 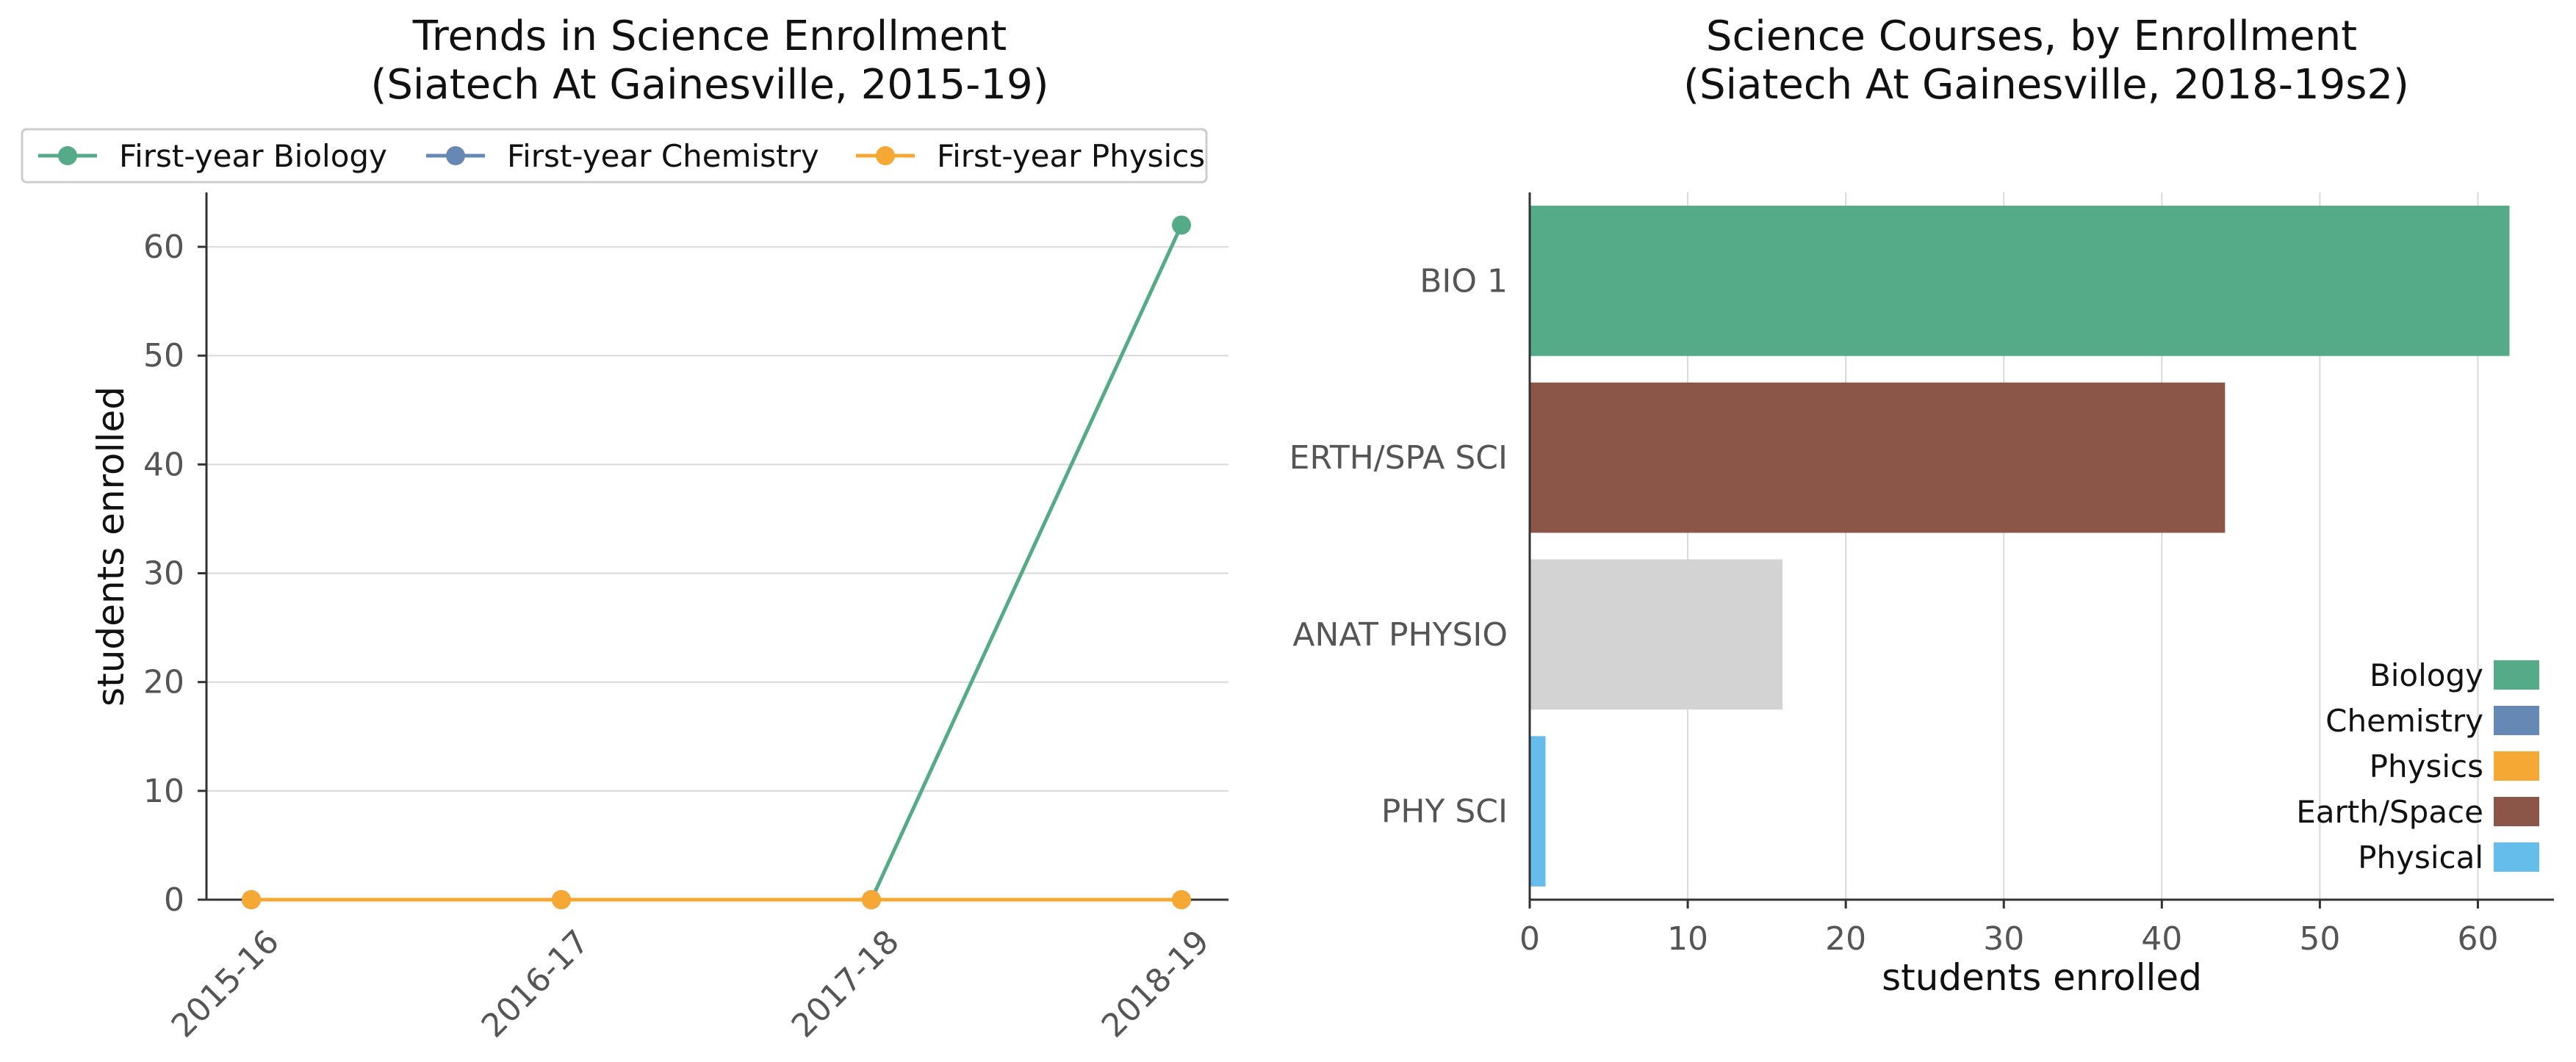 I want to click on bar-chart-category-label: ERTH/SPA SCI, so click(x=1398, y=458).